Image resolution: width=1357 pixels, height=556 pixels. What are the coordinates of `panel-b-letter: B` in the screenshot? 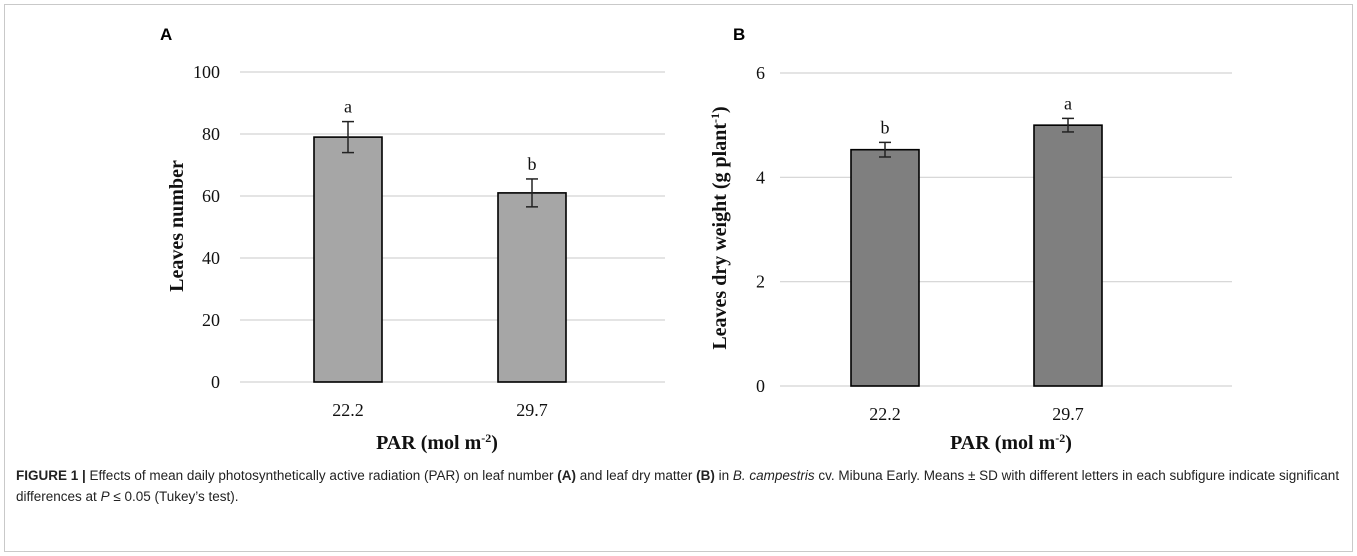 It's located at (739, 34).